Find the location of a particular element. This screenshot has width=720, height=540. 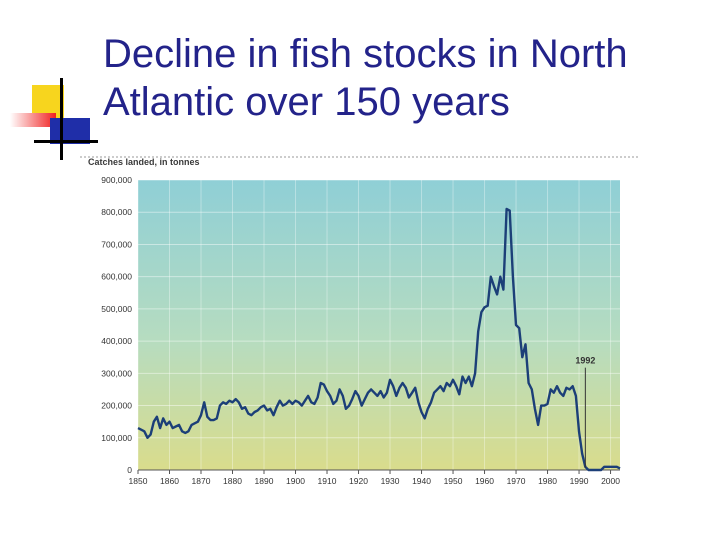

y-tick-label: 900,000 is located at coordinates (116, 180).